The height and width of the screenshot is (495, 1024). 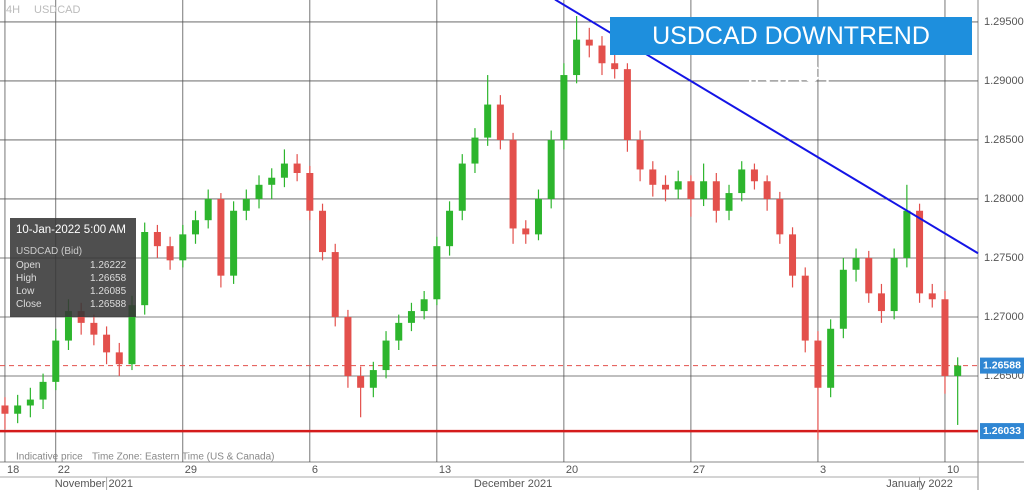 What do you see at coordinates (191, 470) in the screenshot?
I see `x-tick-label: 29` at bounding box center [191, 470].